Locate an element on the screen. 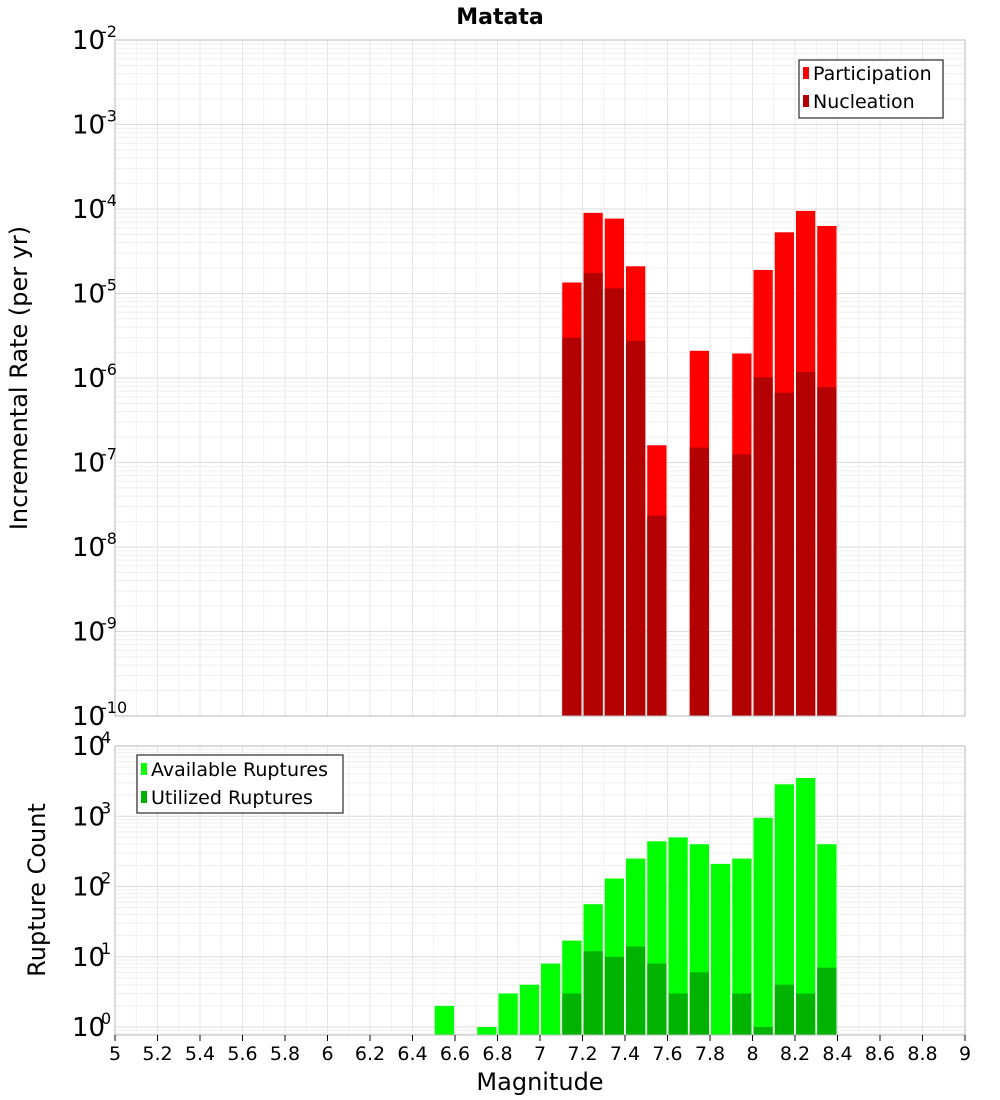 Image resolution: width=1000 pixels, height=1100 pixels. y-tick-exponent: -10 is located at coordinates (114, 707).